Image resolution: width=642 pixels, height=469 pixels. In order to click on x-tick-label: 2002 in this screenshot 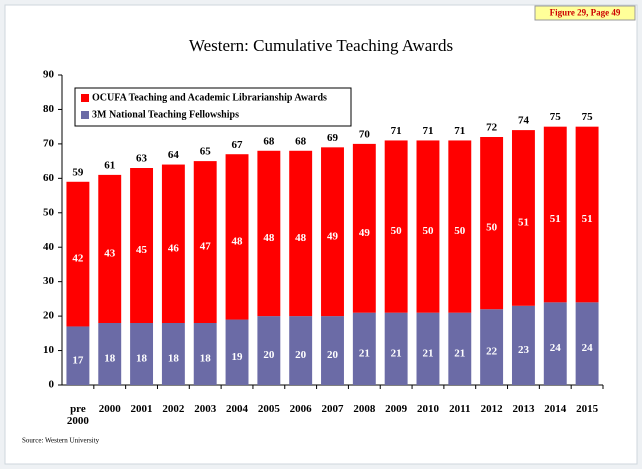, I will do `click(173, 409)`.